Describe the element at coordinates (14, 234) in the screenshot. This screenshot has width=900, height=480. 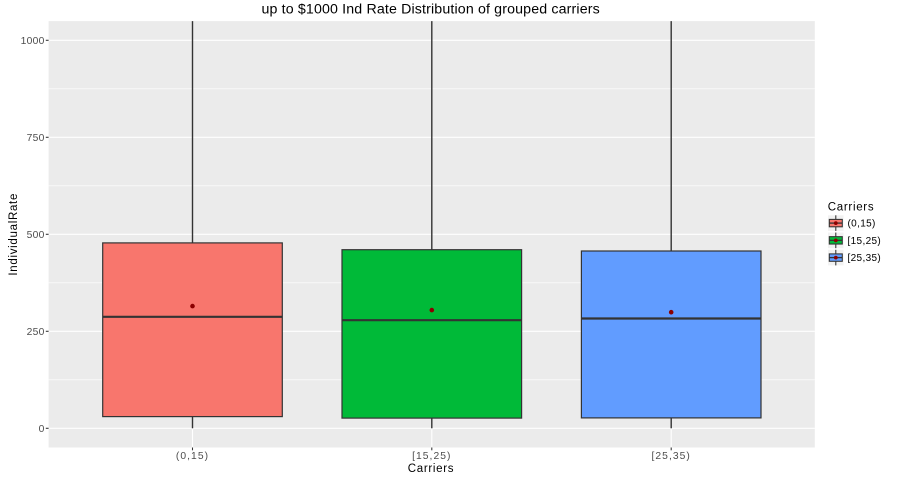
I see `svg-text: IndividualRate` at that location.